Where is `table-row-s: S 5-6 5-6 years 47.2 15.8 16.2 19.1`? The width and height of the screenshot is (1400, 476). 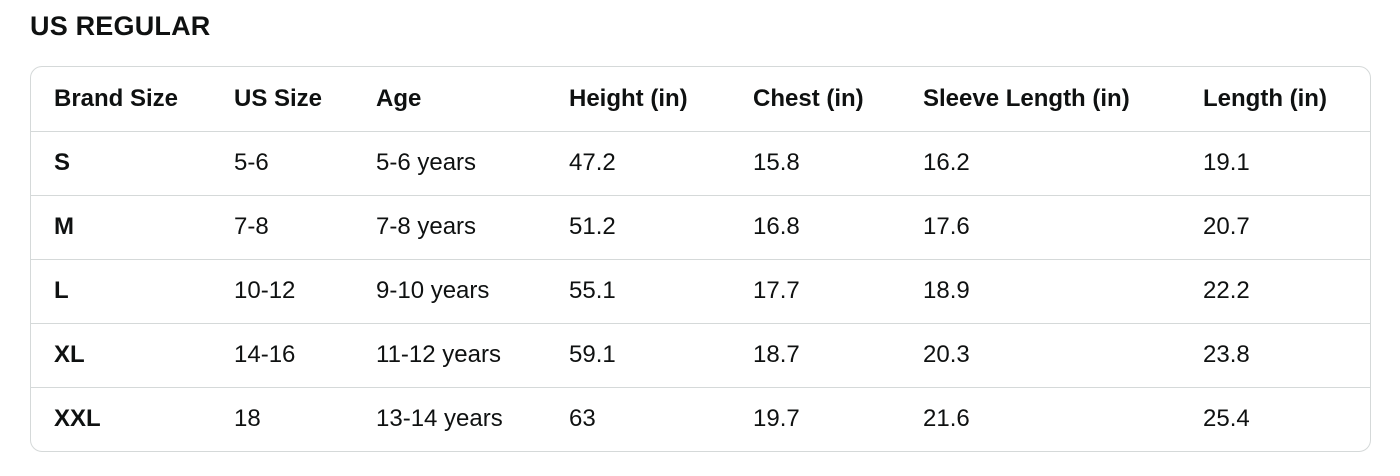 table-row-s: S 5-6 5-6 years 47.2 15.8 16.2 19.1 is located at coordinates (700, 162).